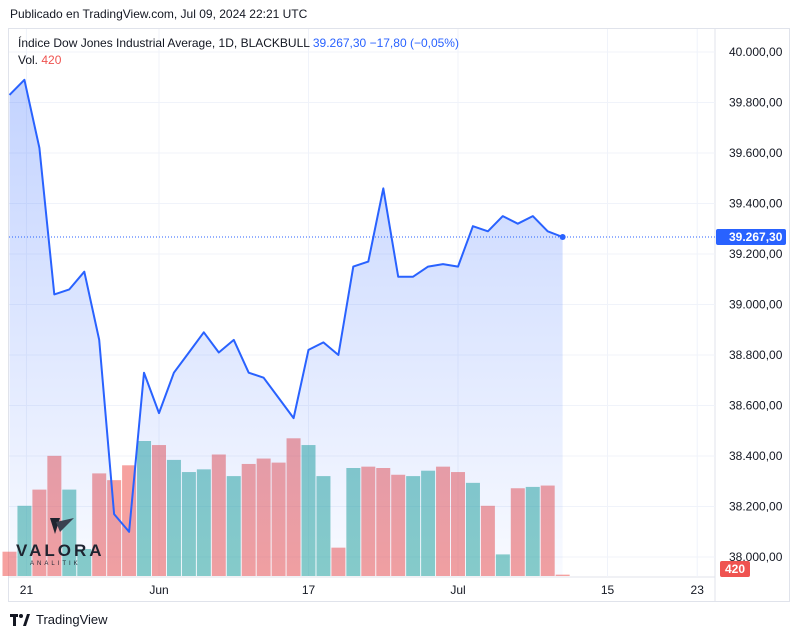 Image resolution: width=800 pixels, height=639 pixels. I want to click on legend-change: −17,80 (−0,05%), so click(414, 43).